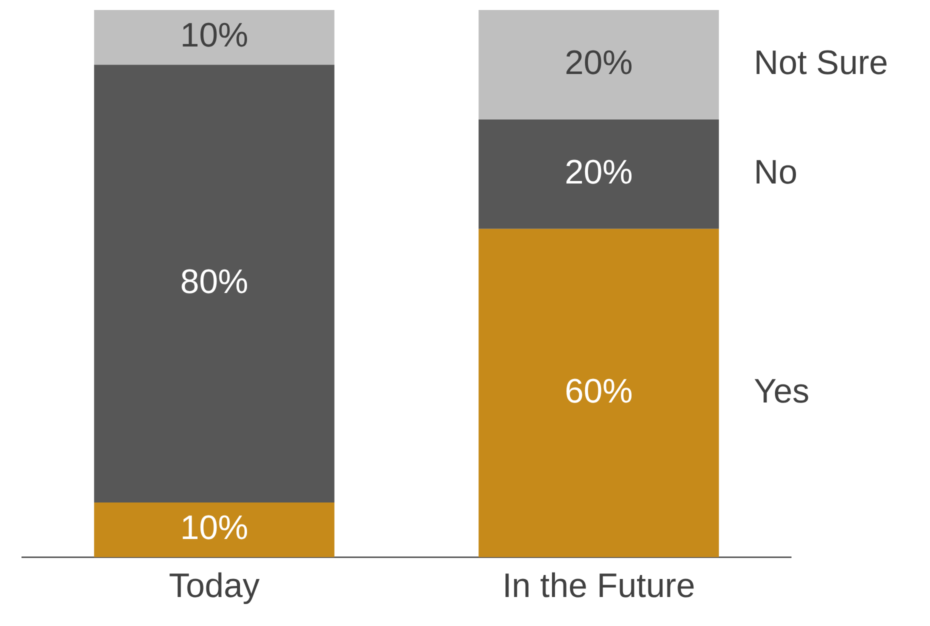 This screenshot has width=930, height=626. Describe the element at coordinates (599, 585) in the screenshot. I see `x-tick-label: In the Future` at that location.